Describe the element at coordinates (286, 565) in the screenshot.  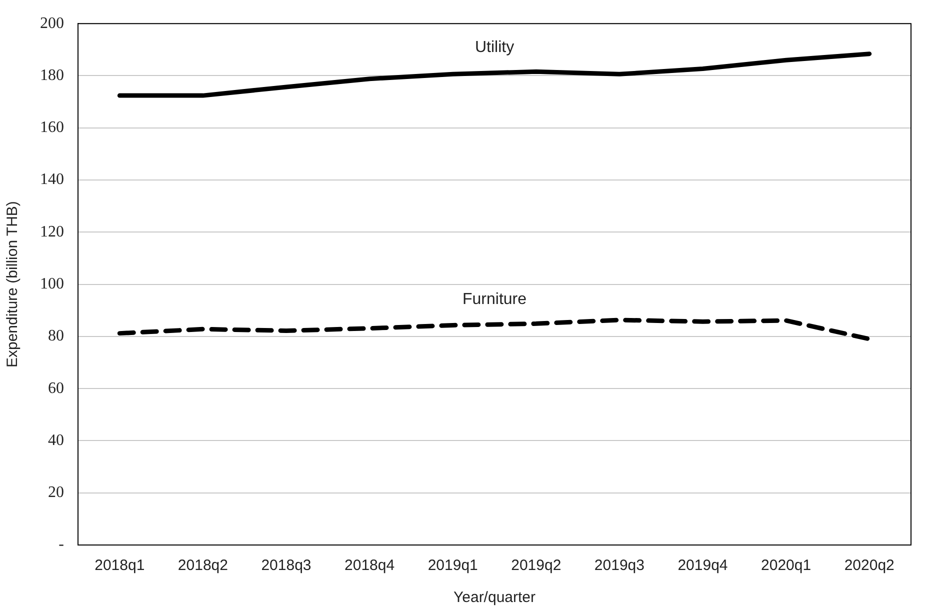
I see `x-tick-label: 2018q3` at that location.